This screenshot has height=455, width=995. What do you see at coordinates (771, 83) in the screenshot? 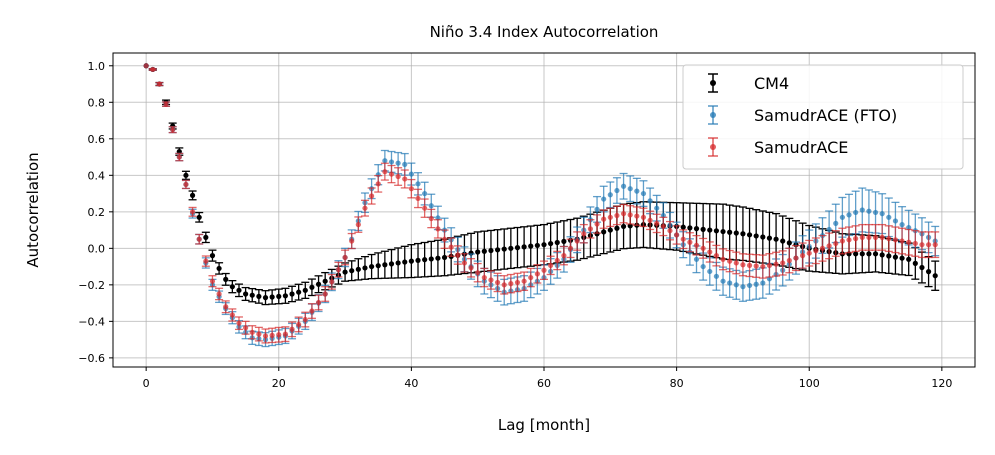
I see `legend-label: CM4` at bounding box center [771, 83].